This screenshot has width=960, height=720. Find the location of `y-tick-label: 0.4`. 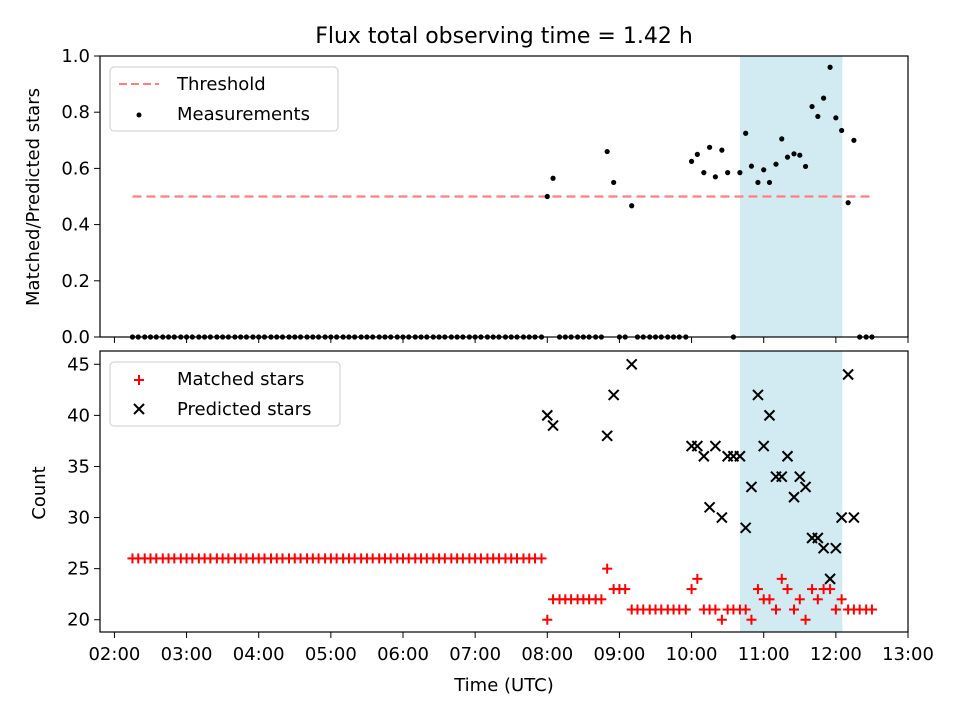

y-tick-label: 0.4 is located at coordinates (75, 225).